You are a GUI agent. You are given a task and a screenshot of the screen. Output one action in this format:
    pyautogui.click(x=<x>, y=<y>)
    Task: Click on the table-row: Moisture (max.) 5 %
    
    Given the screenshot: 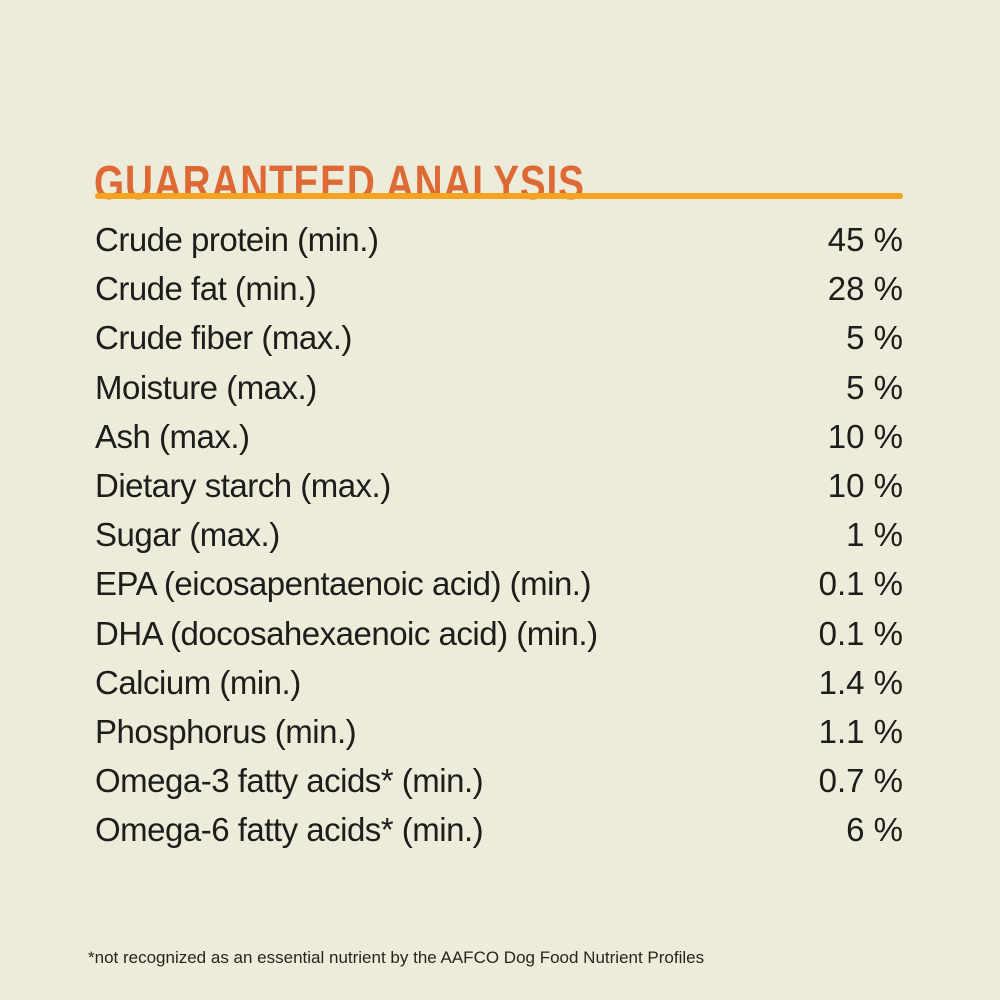 What is the action you would take?
    pyautogui.click(x=499, y=387)
    